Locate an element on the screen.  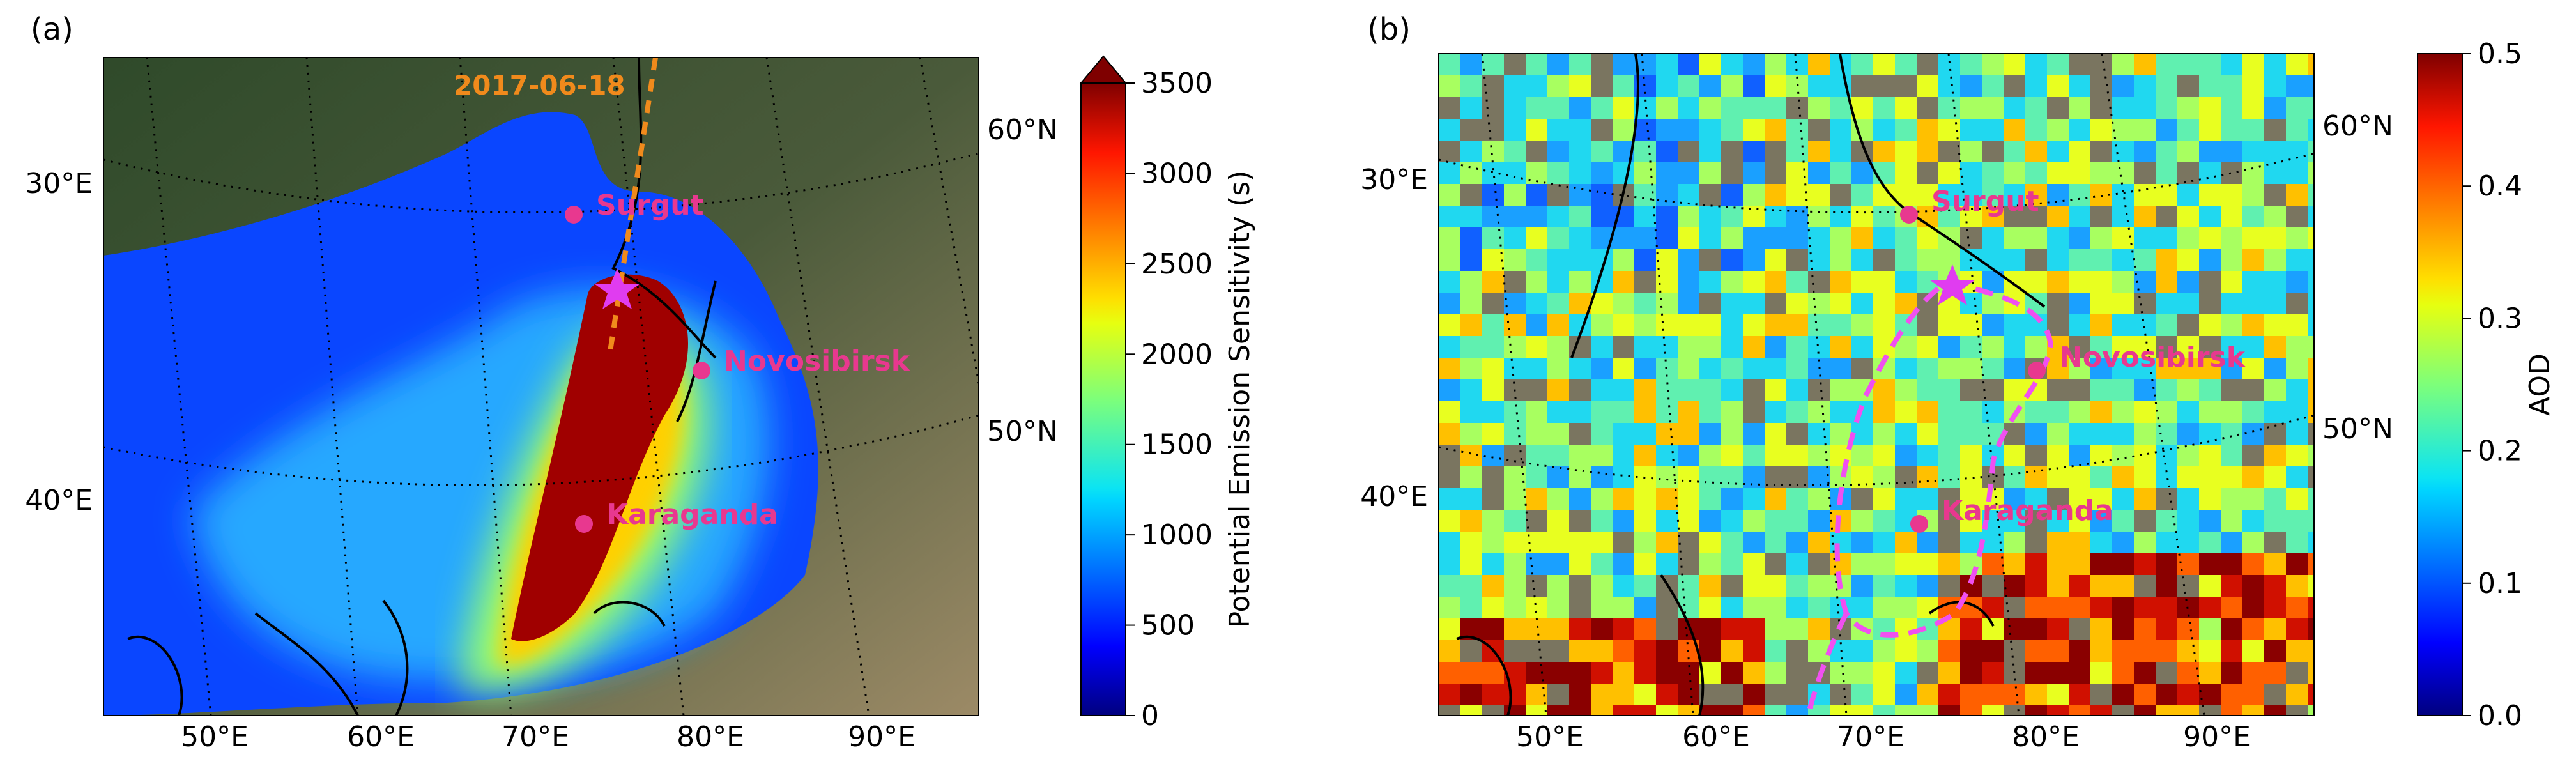
lon-label-70-b: 70°E is located at coordinates (1871, 737).